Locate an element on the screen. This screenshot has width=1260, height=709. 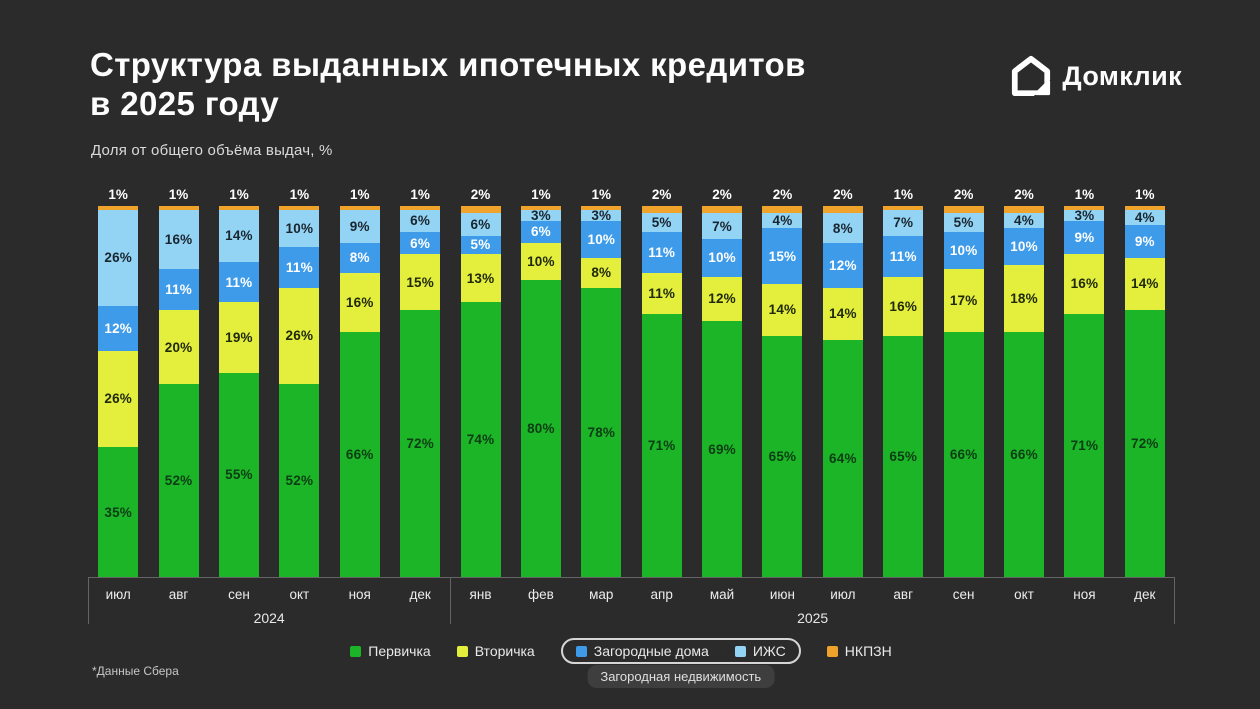
stacked-bar: 74% 13% 5% 6% is located at coordinates (480, 391).